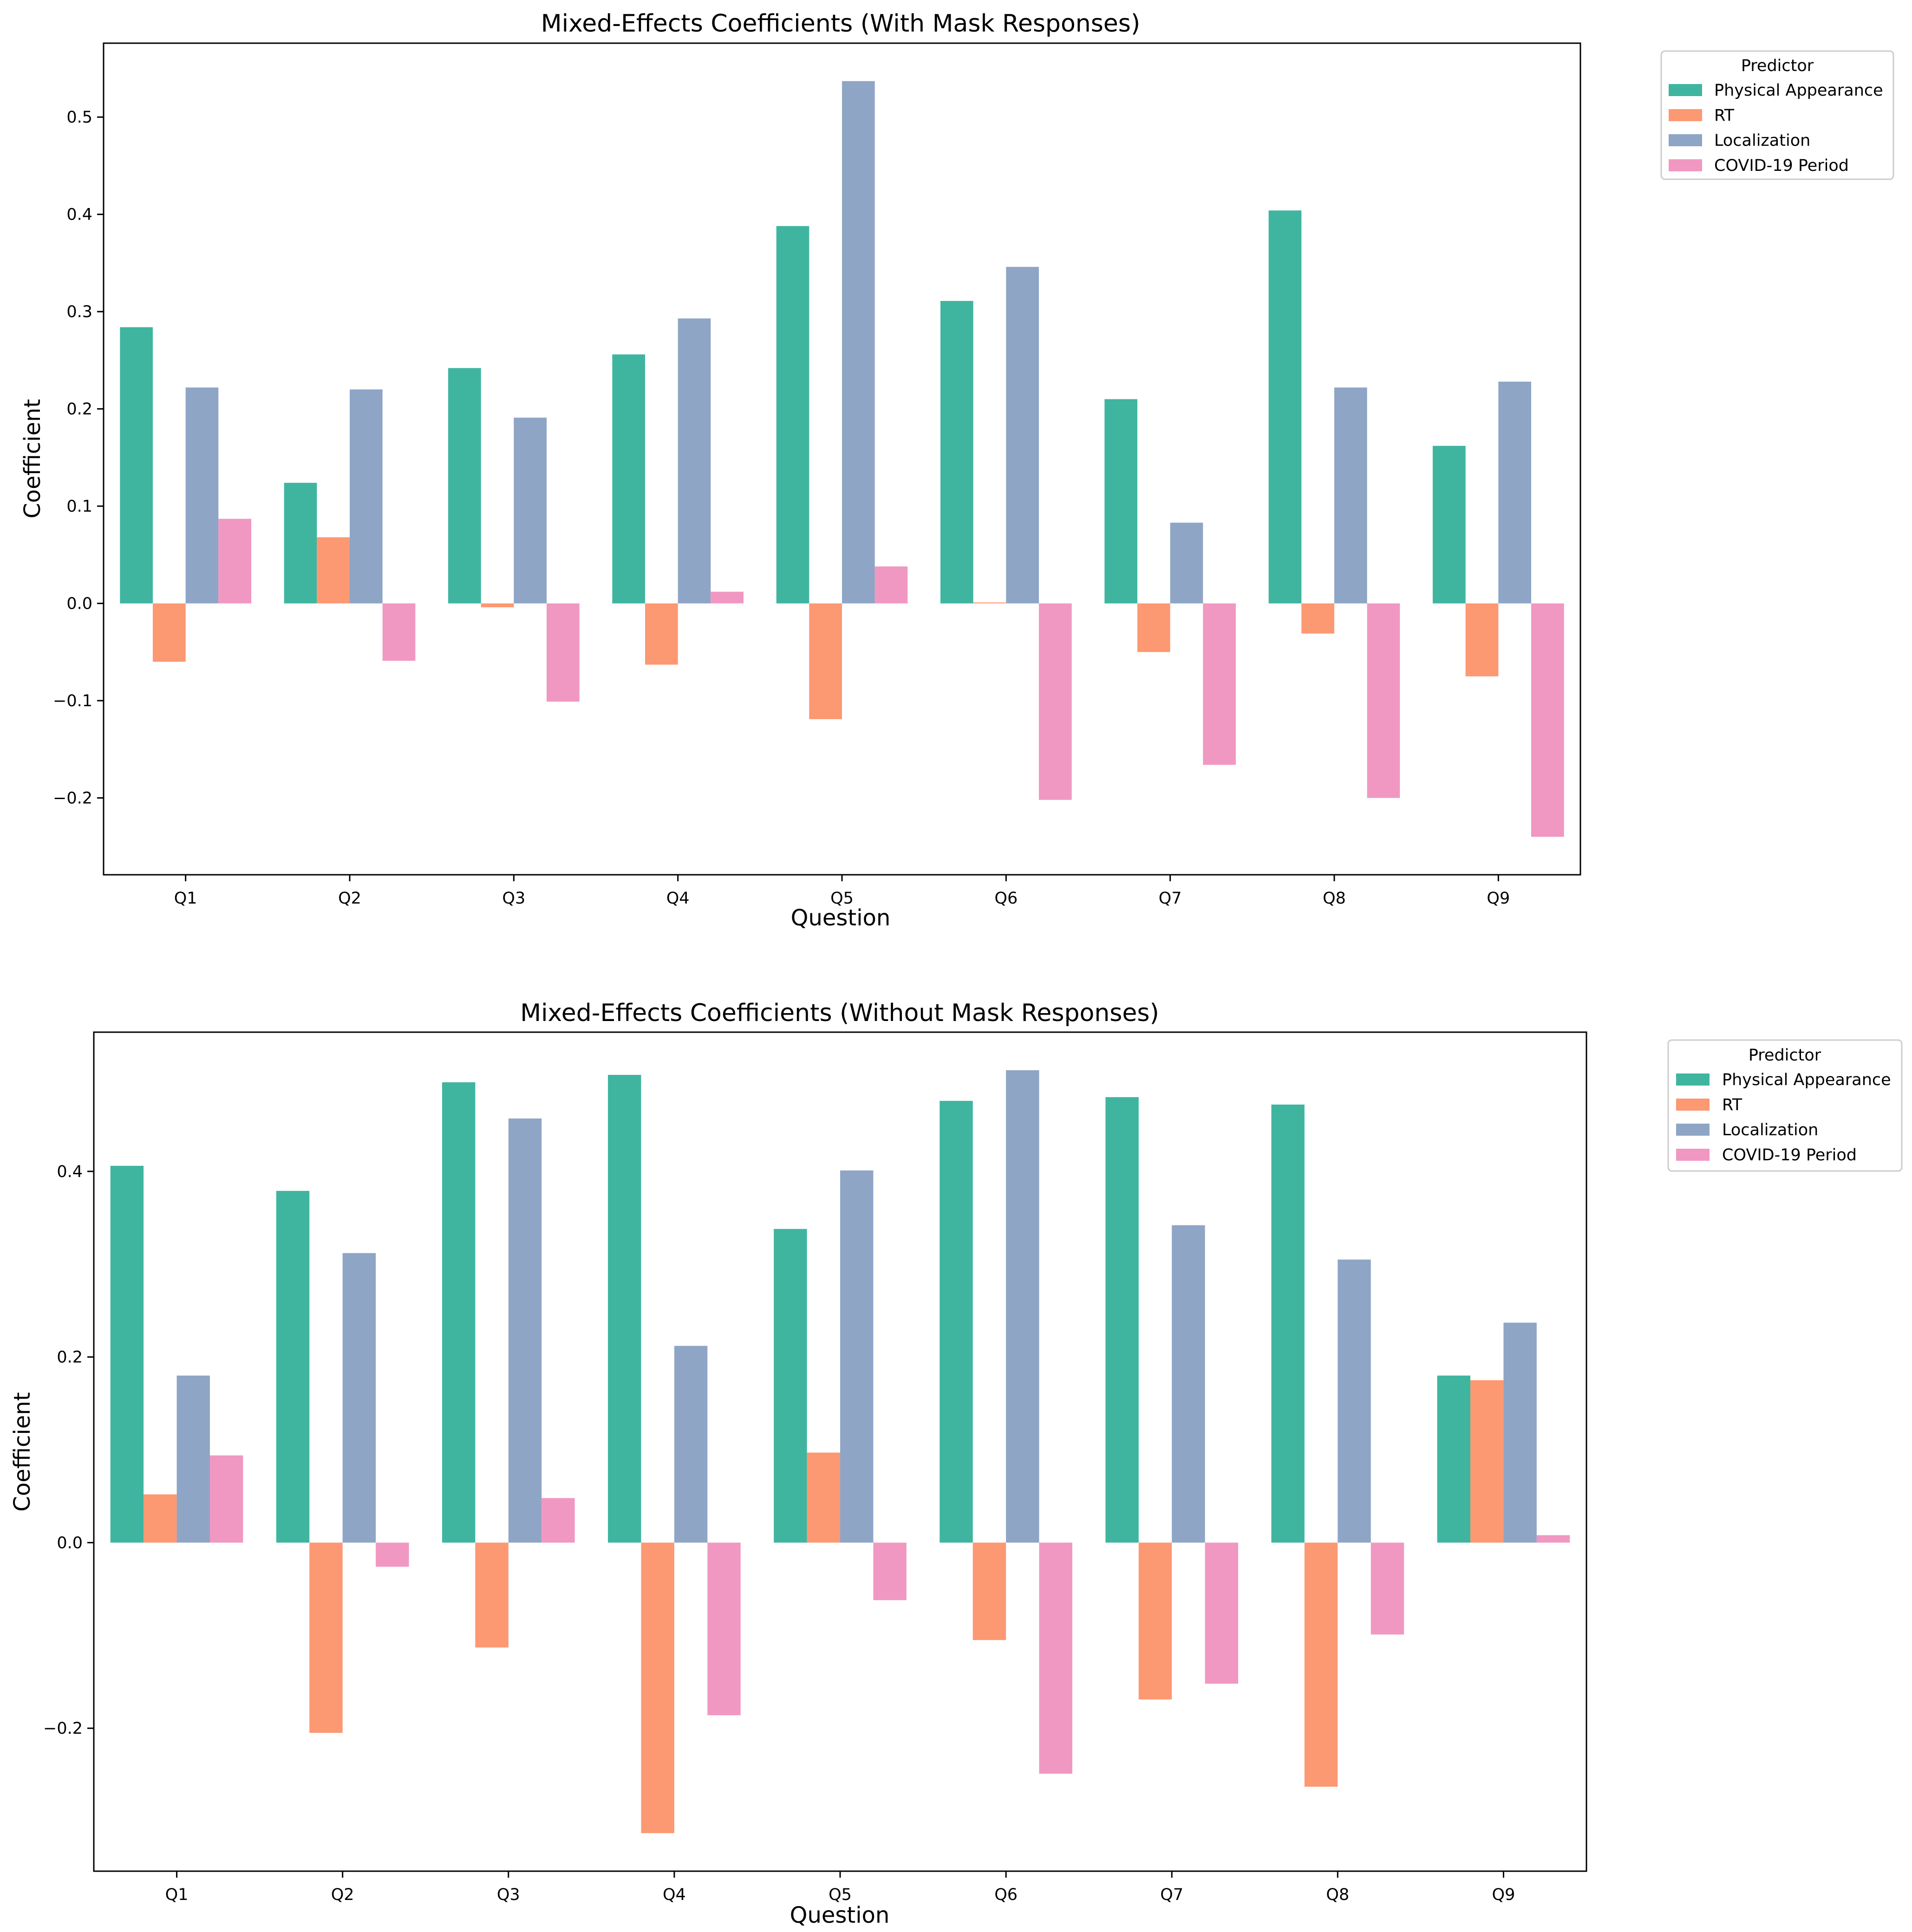 The width and height of the screenshot is (1912, 1932). I want to click on legend-label: COVID-19 Period, so click(1782, 165).